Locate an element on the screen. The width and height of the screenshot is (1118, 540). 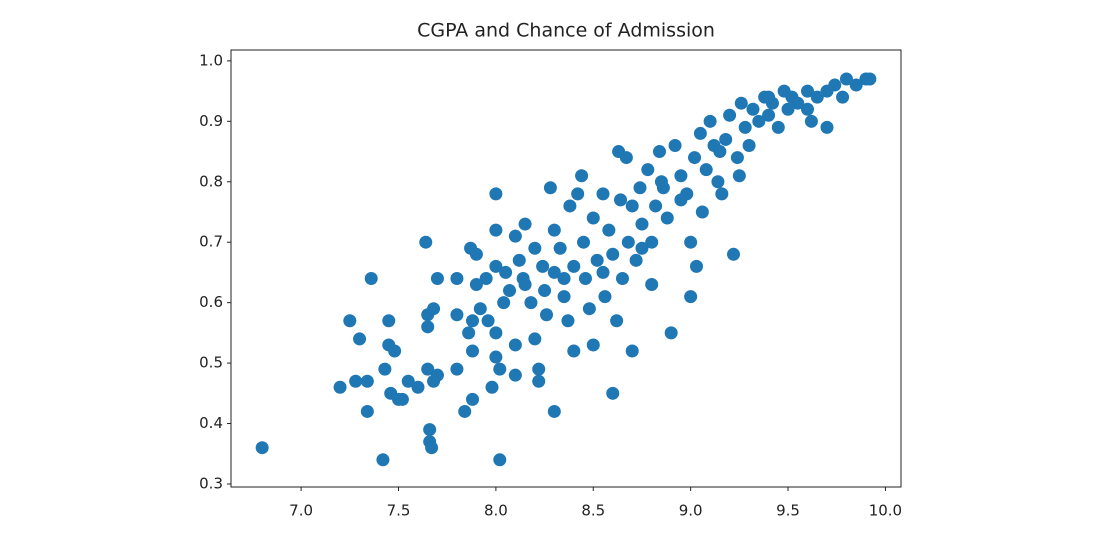
x-tick-label: 10.0 is located at coordinates (885, 511).